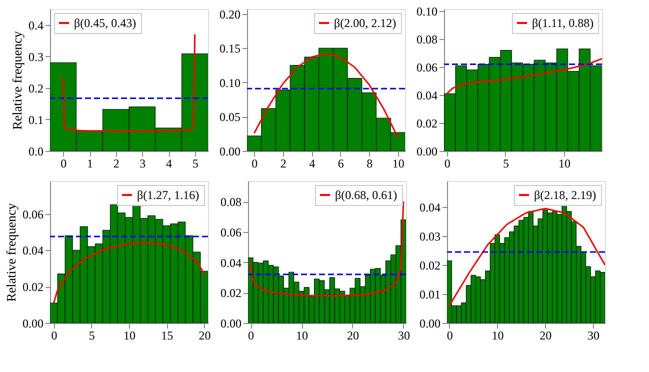 The height and width of the screenshot is (372, 649). What do you see at coordinates (90, 163) in the screenshot?
I see `x-tick-label: 1` at bounding box center [90, 163].